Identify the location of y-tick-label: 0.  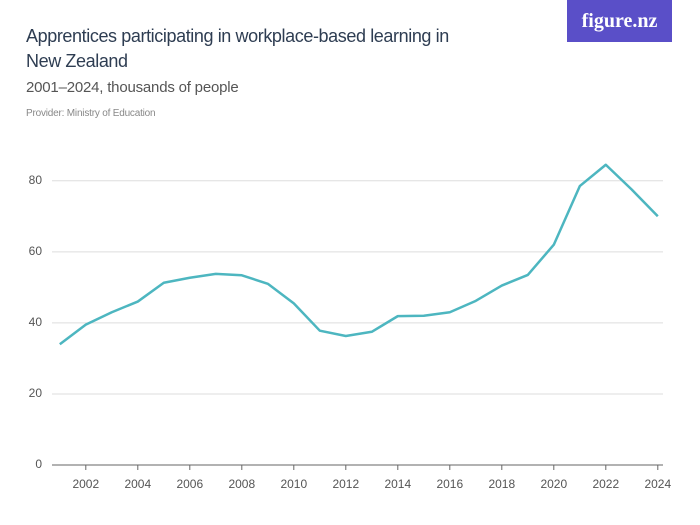
(38, 464).